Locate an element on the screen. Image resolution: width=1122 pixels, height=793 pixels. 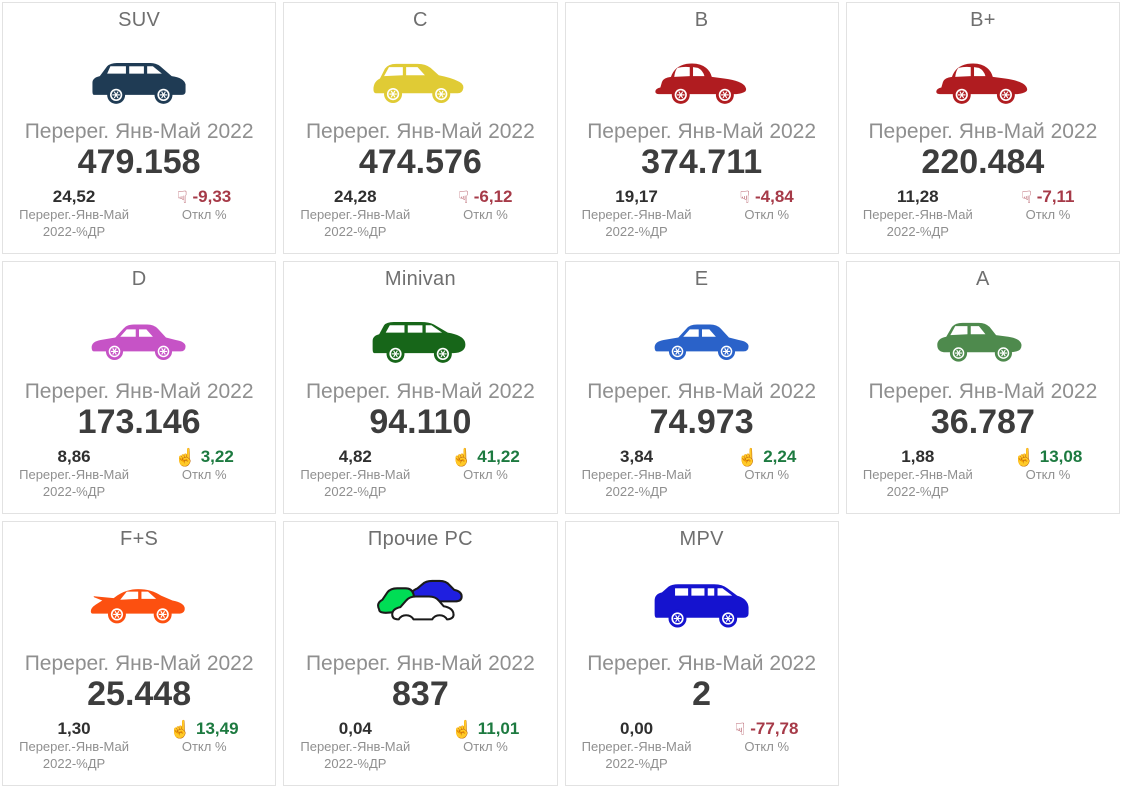
share-block: 11,28 Перерег.-Янв-Май 2022-%ДР is located at coordinates (918, 214).